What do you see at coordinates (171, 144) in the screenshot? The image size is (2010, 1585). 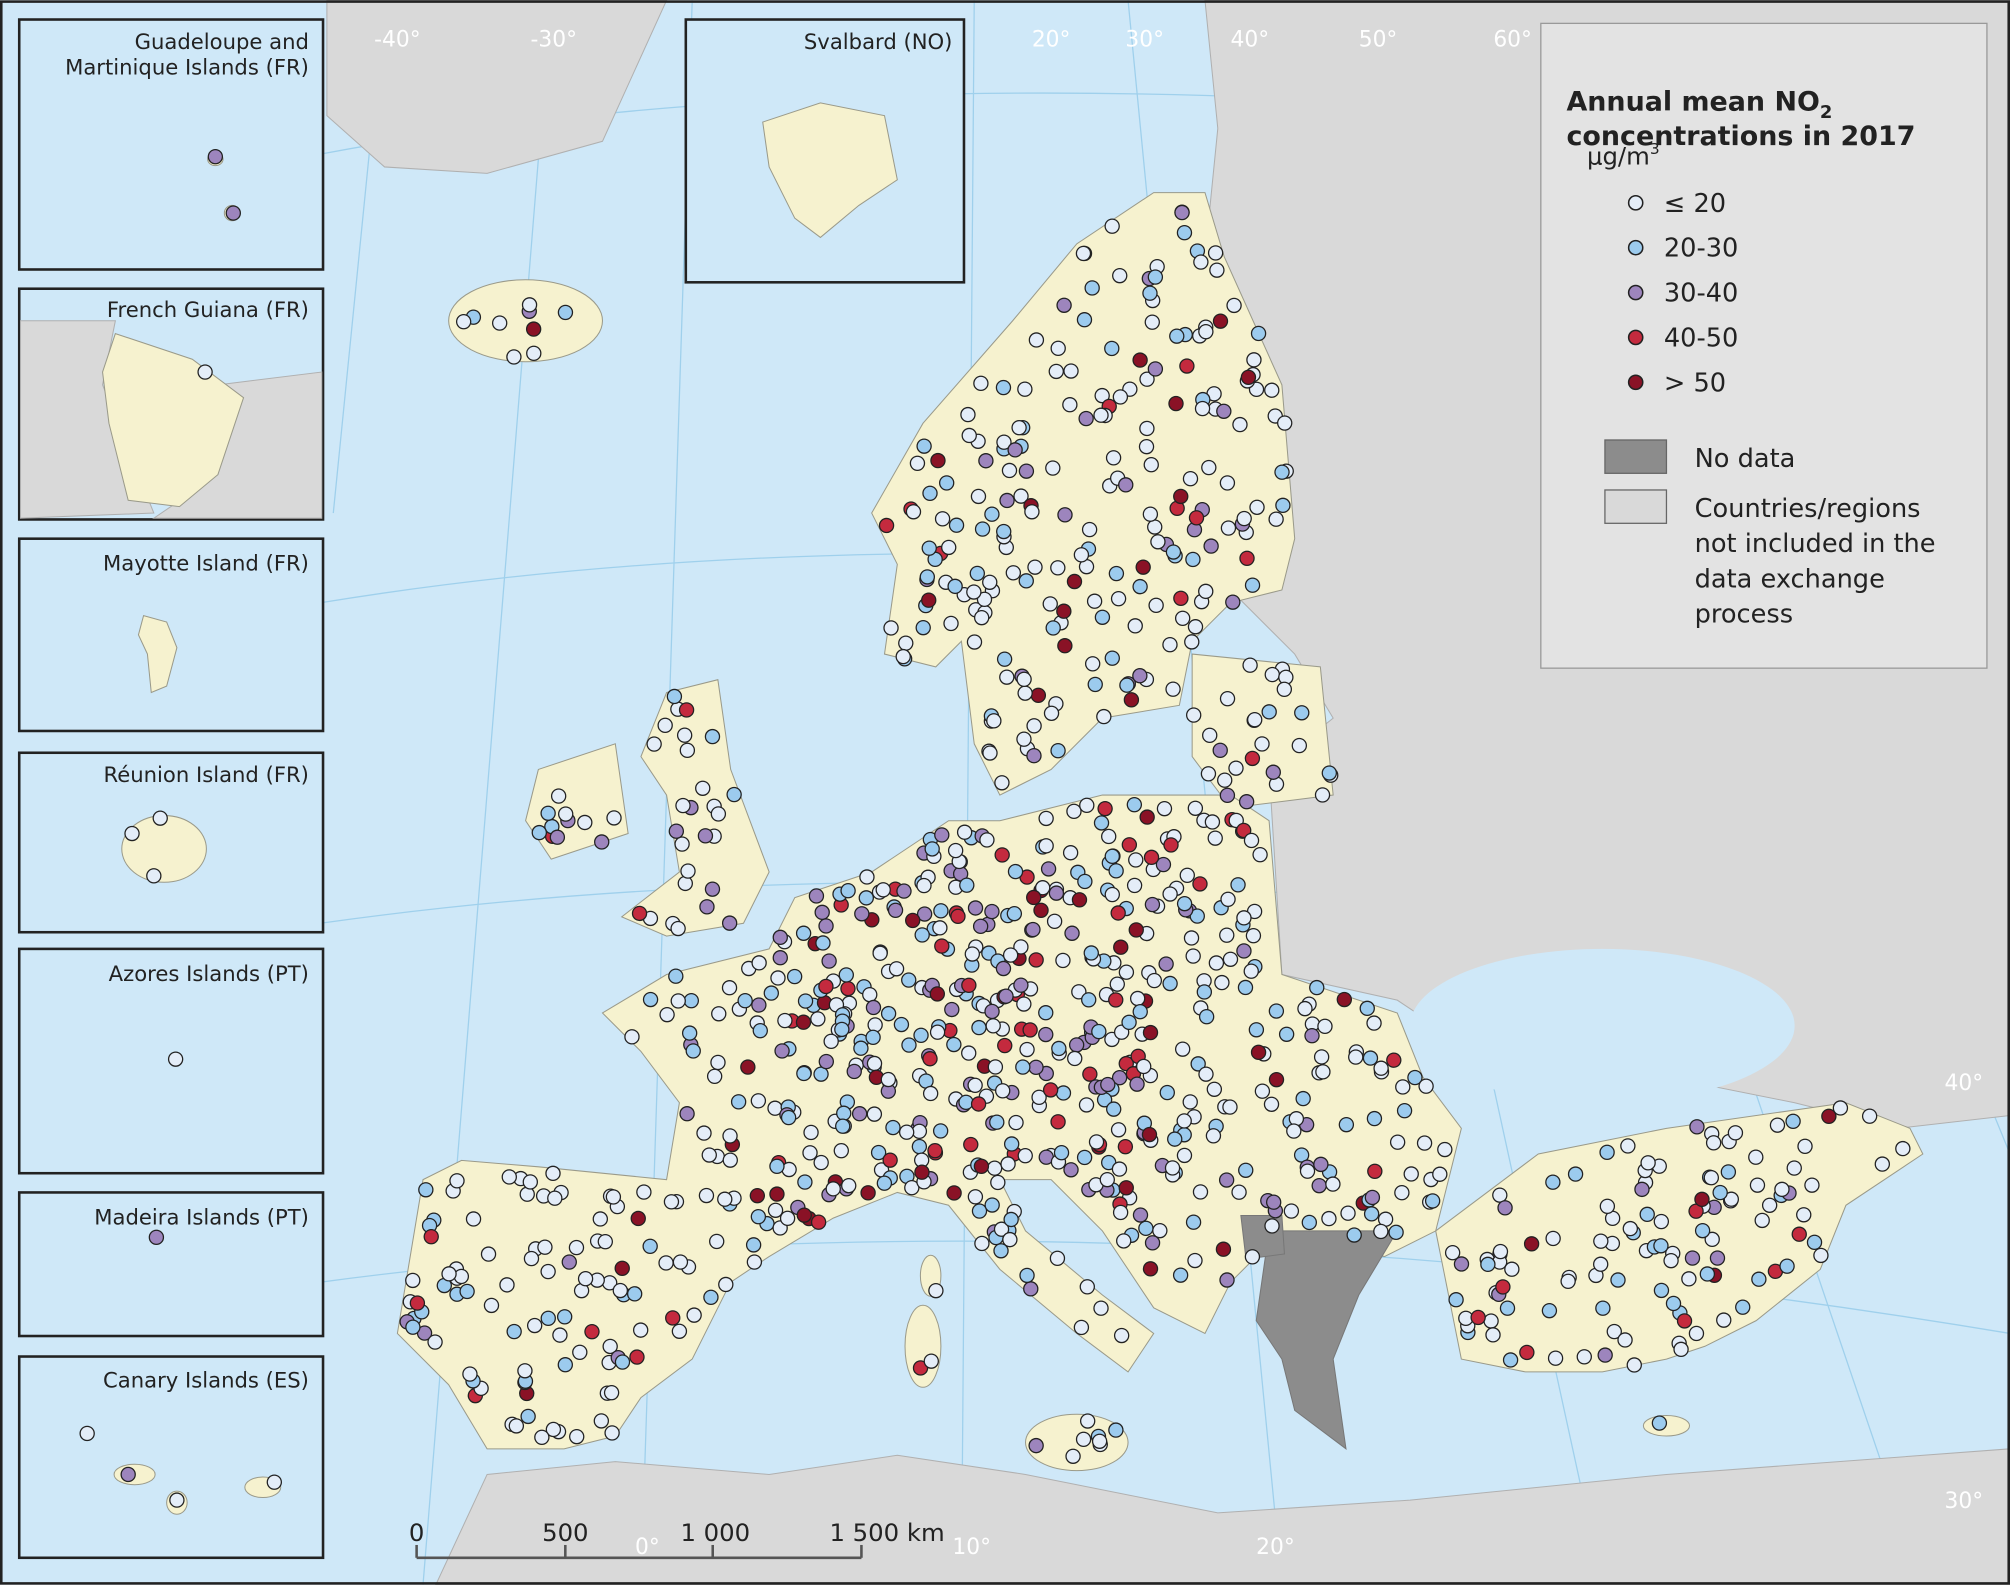 I see `inset-frame` at bounding box center [171, 144].